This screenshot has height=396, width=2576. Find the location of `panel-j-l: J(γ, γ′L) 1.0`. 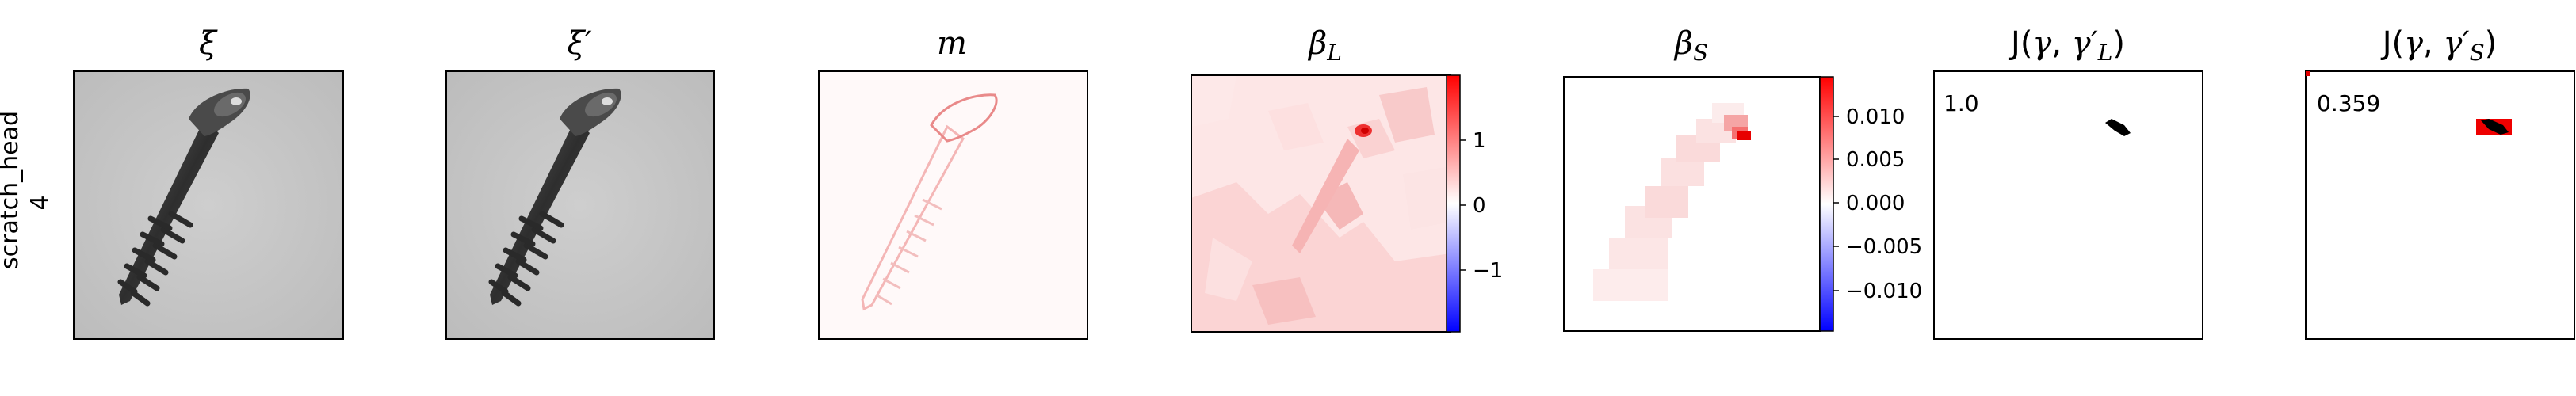

panel-j-l: J(γ, γ′L) 1.0 is located at coordinates (2068, 182).